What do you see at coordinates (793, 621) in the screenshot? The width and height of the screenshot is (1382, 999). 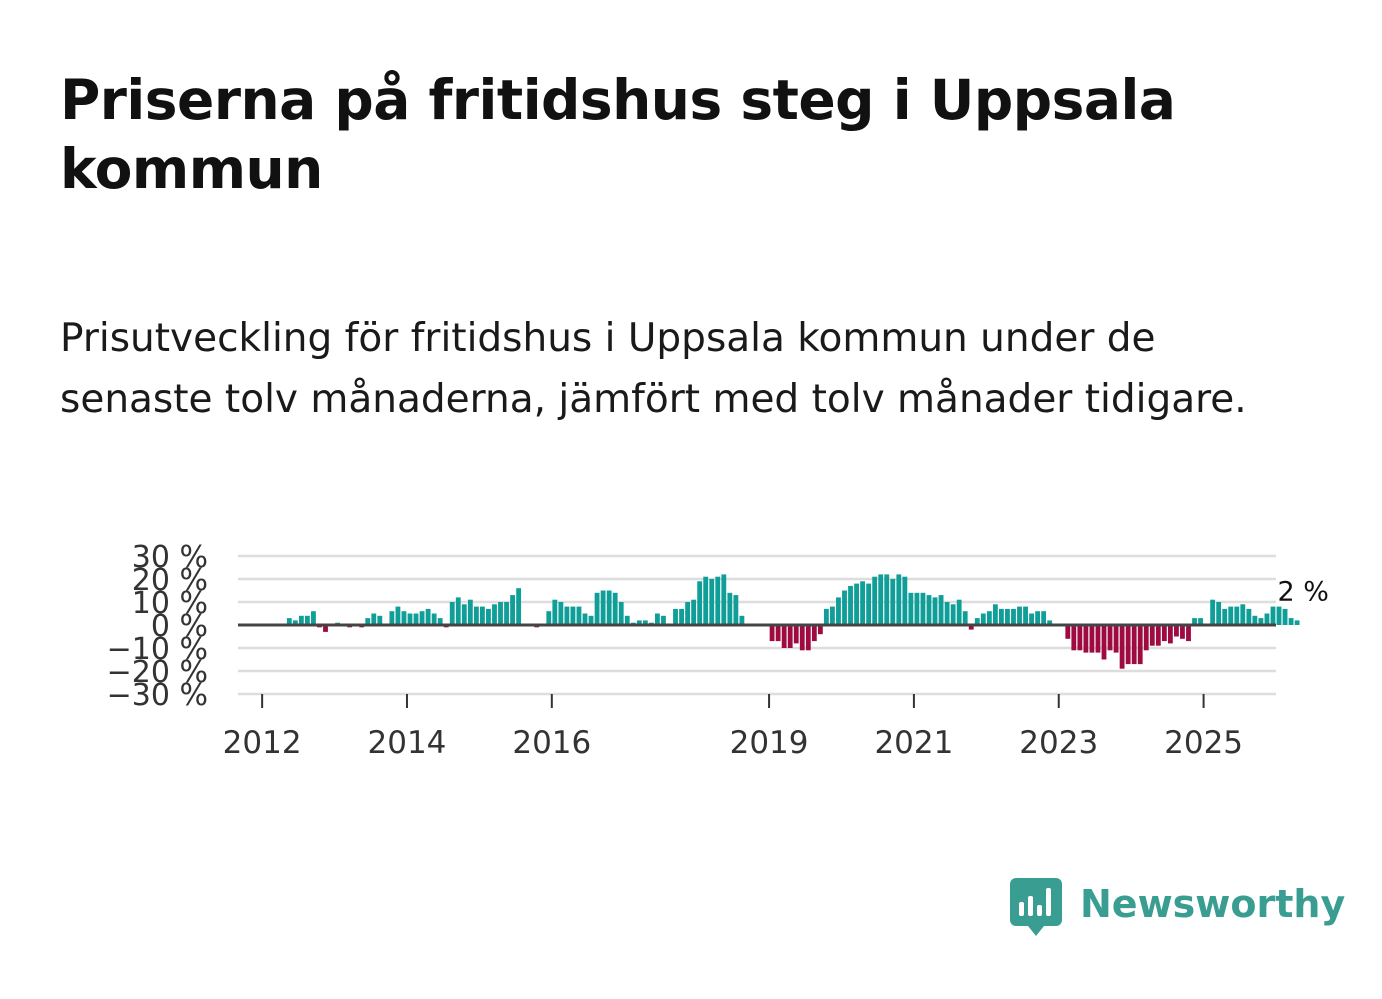 I see `bars` at bounding box center [793, 621].